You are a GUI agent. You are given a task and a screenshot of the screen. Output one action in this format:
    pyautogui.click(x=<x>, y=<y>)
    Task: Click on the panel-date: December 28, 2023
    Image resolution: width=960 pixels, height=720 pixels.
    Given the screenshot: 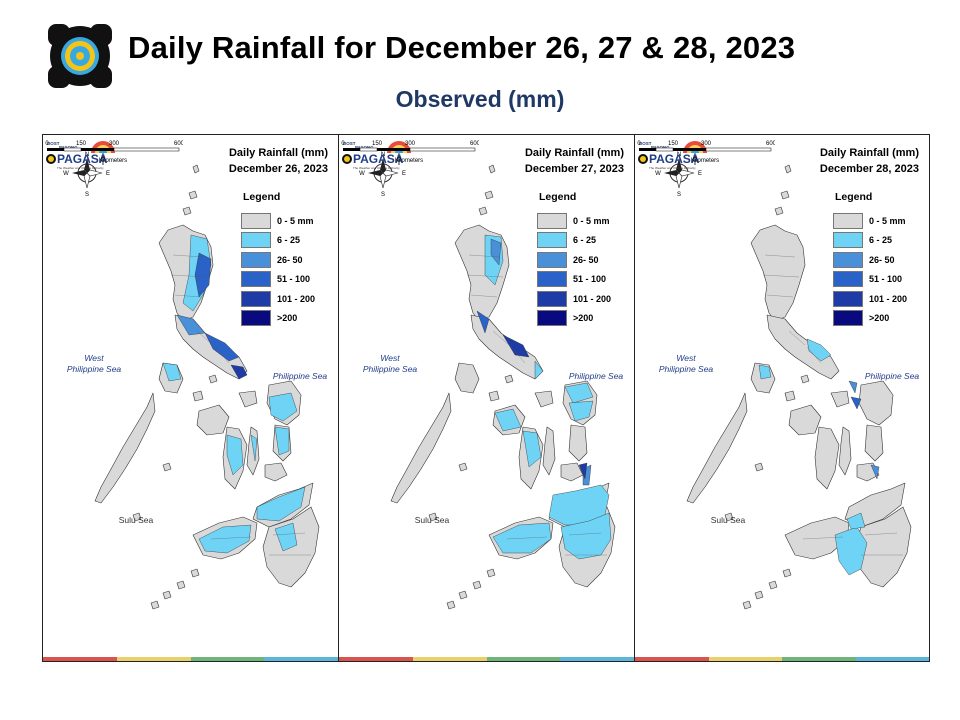 What is the action you would take?
    pyautogui.click(x=869, y=169)
    